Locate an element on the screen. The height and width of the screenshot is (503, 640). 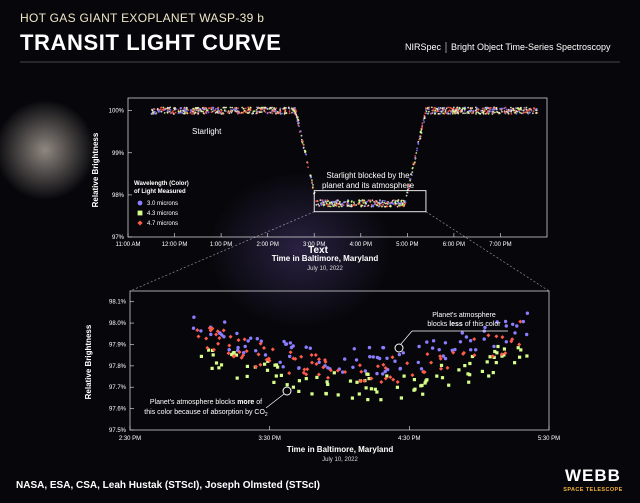
chart2-y-axis: 97.5% 97.6% 97.7% 97.8% 97.9% 98.0% 98.1% is located at coordinates (121, 367).